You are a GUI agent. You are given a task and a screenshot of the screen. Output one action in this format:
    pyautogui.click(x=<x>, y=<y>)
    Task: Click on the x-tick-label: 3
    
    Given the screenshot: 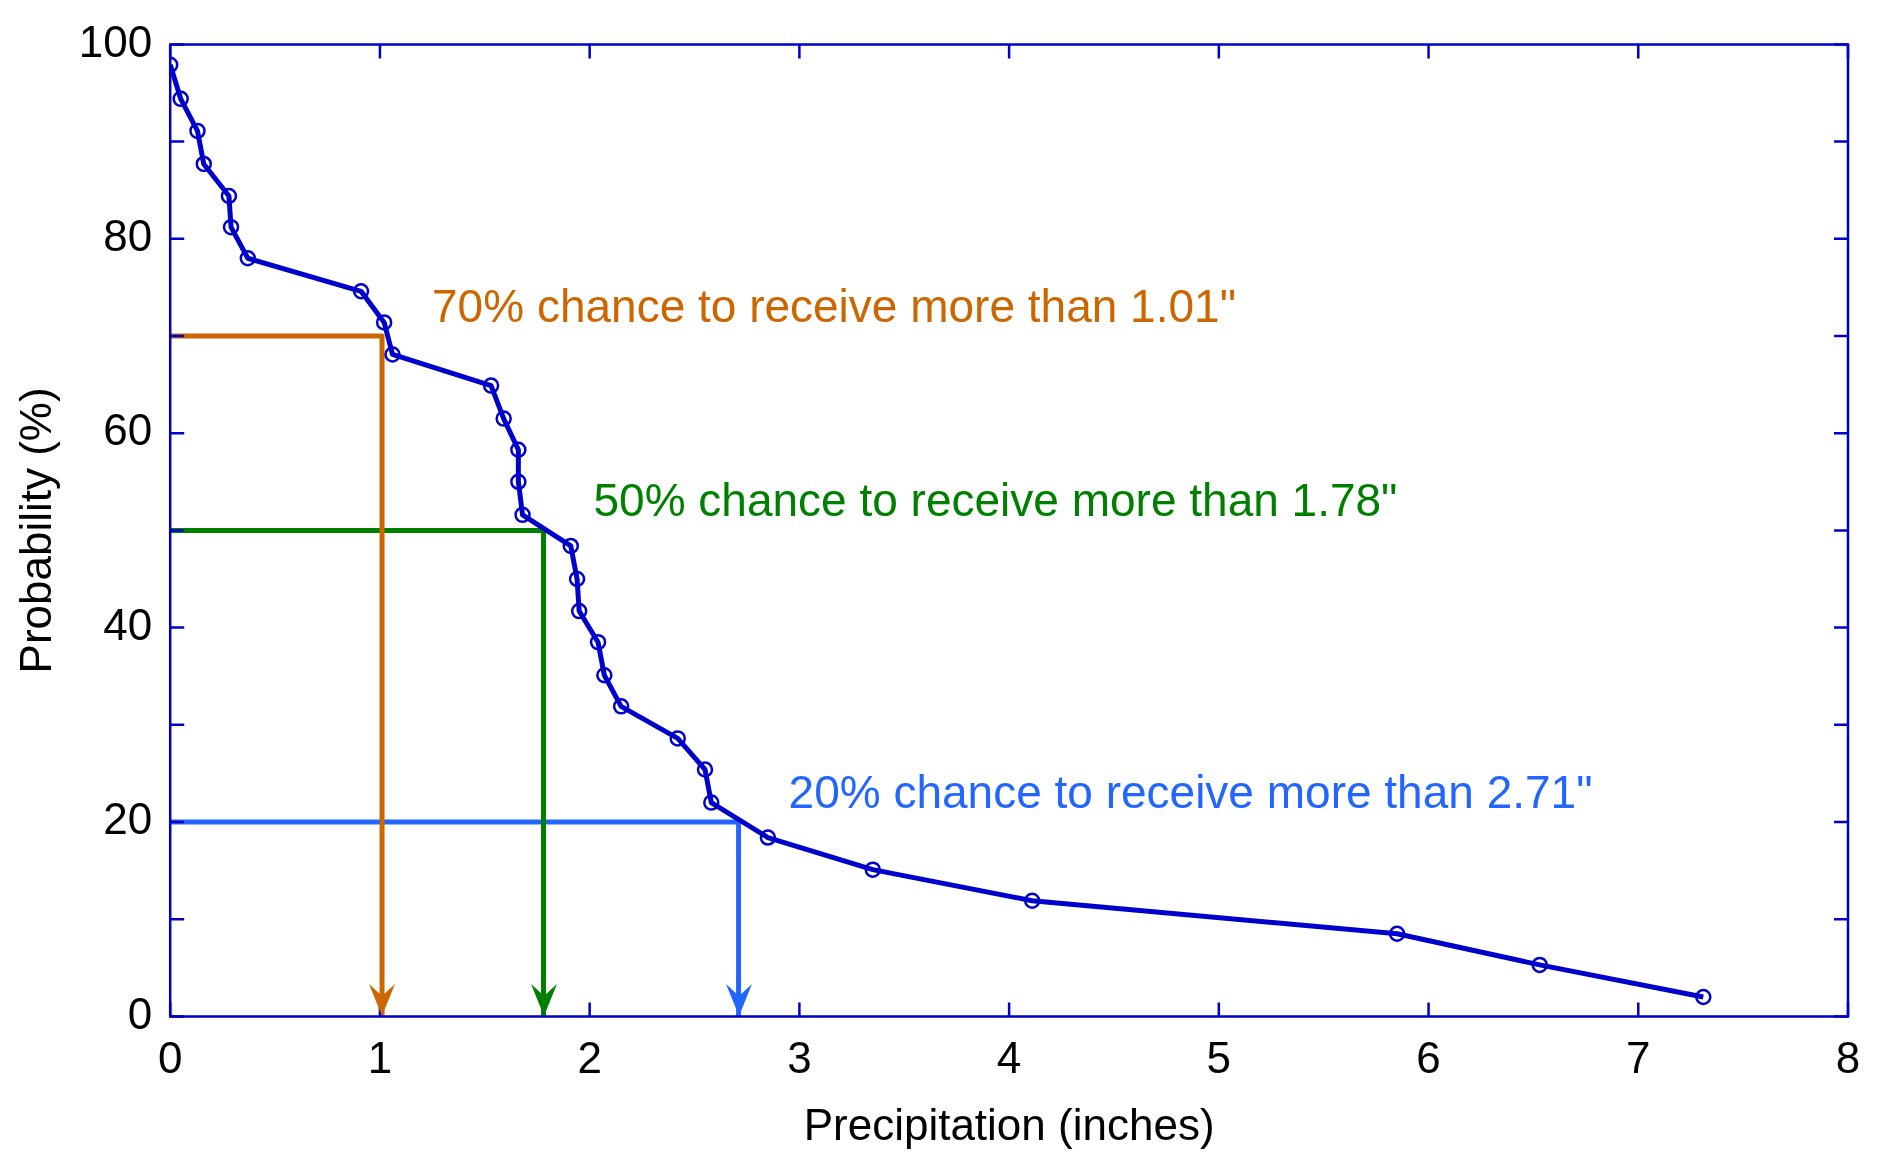 What is the action you would take?
    pyautogui.click(x=799, y=1057)
    